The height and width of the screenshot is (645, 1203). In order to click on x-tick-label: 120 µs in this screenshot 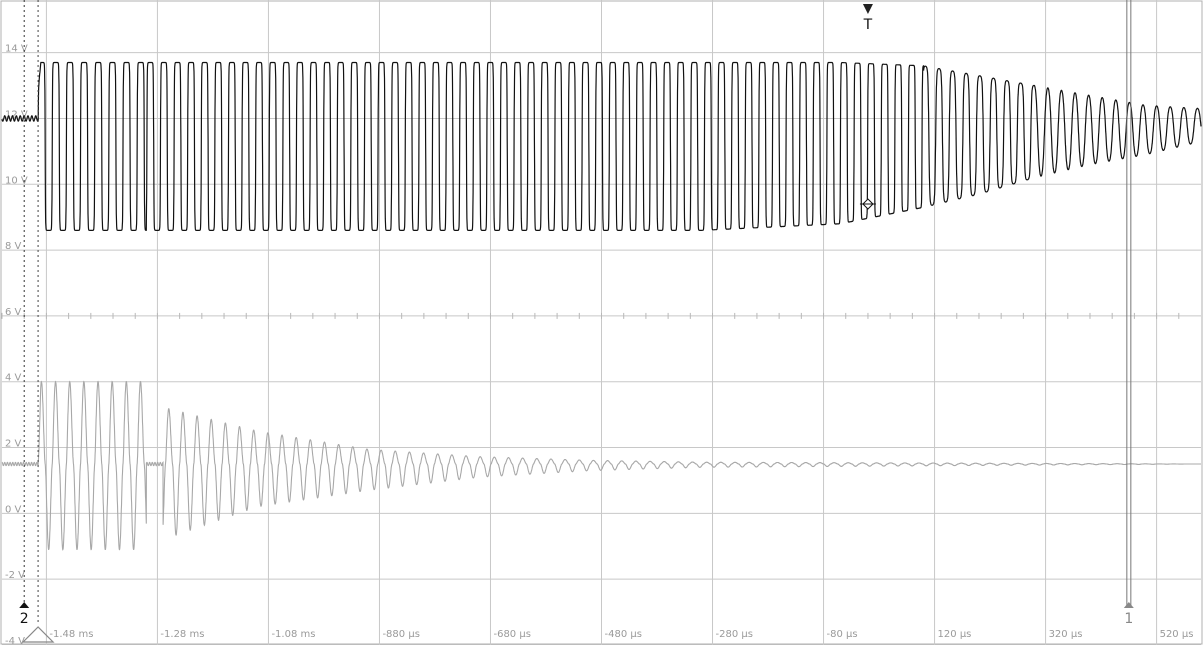, I will do `click(955, 634)`.